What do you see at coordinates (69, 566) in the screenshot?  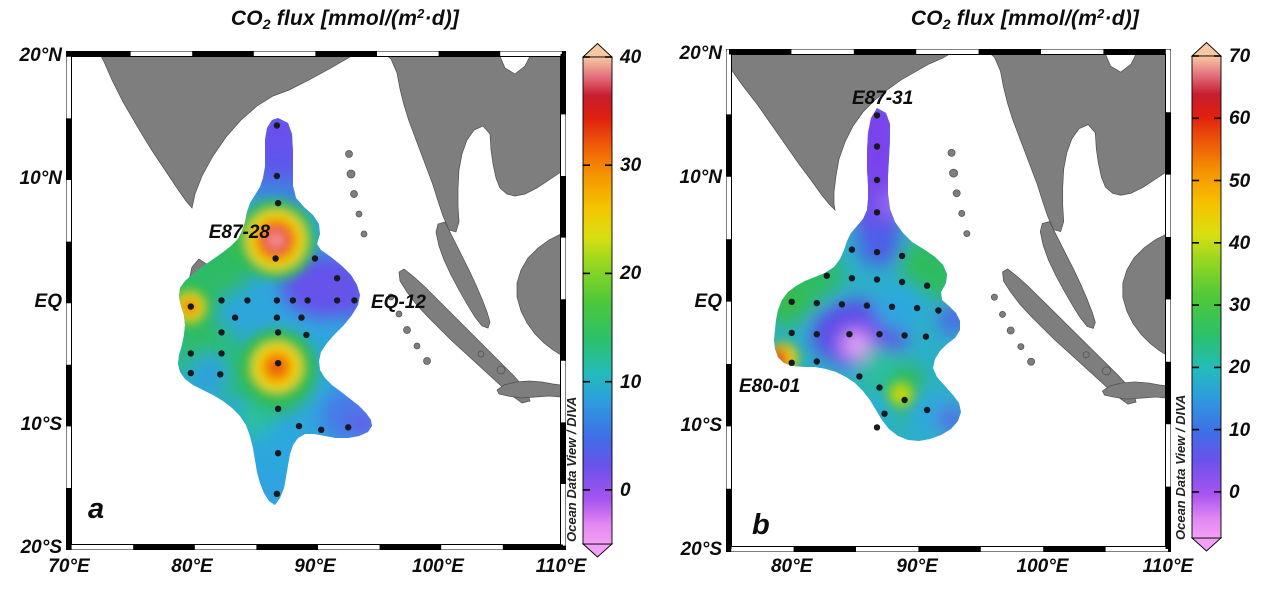 I see `lon-tick-label: 70°E` at bounding box center [69, 566].